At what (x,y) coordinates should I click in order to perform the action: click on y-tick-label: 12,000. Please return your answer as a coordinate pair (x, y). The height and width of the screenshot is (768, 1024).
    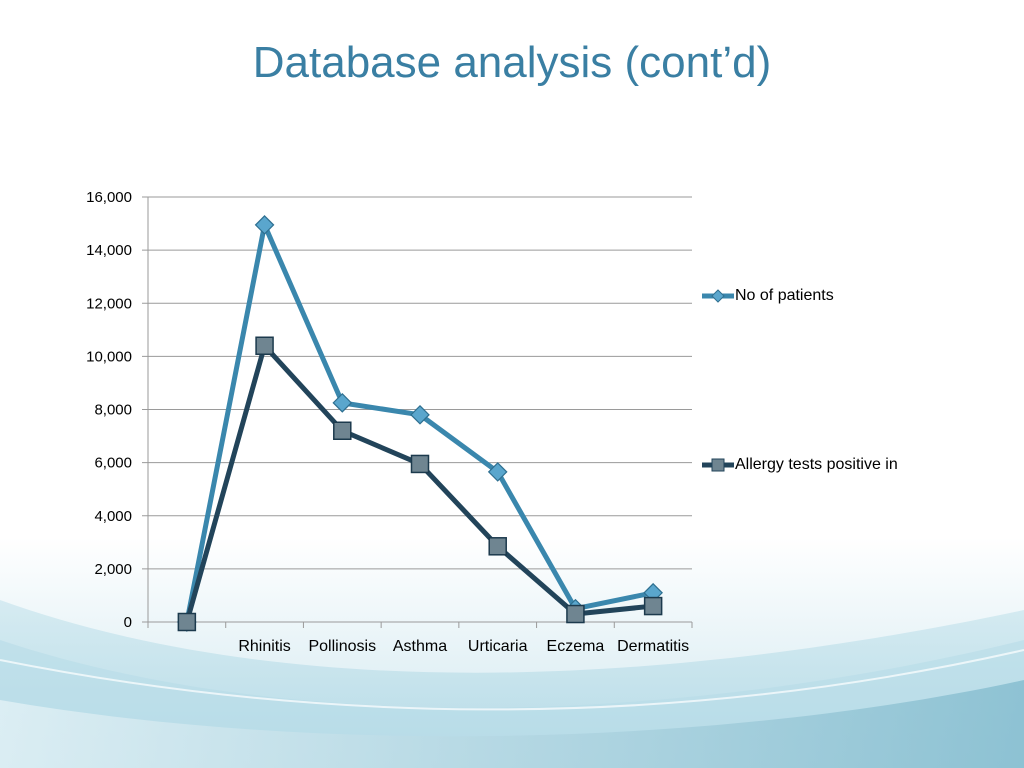
    Looking at the image, I should click on (109, 303).